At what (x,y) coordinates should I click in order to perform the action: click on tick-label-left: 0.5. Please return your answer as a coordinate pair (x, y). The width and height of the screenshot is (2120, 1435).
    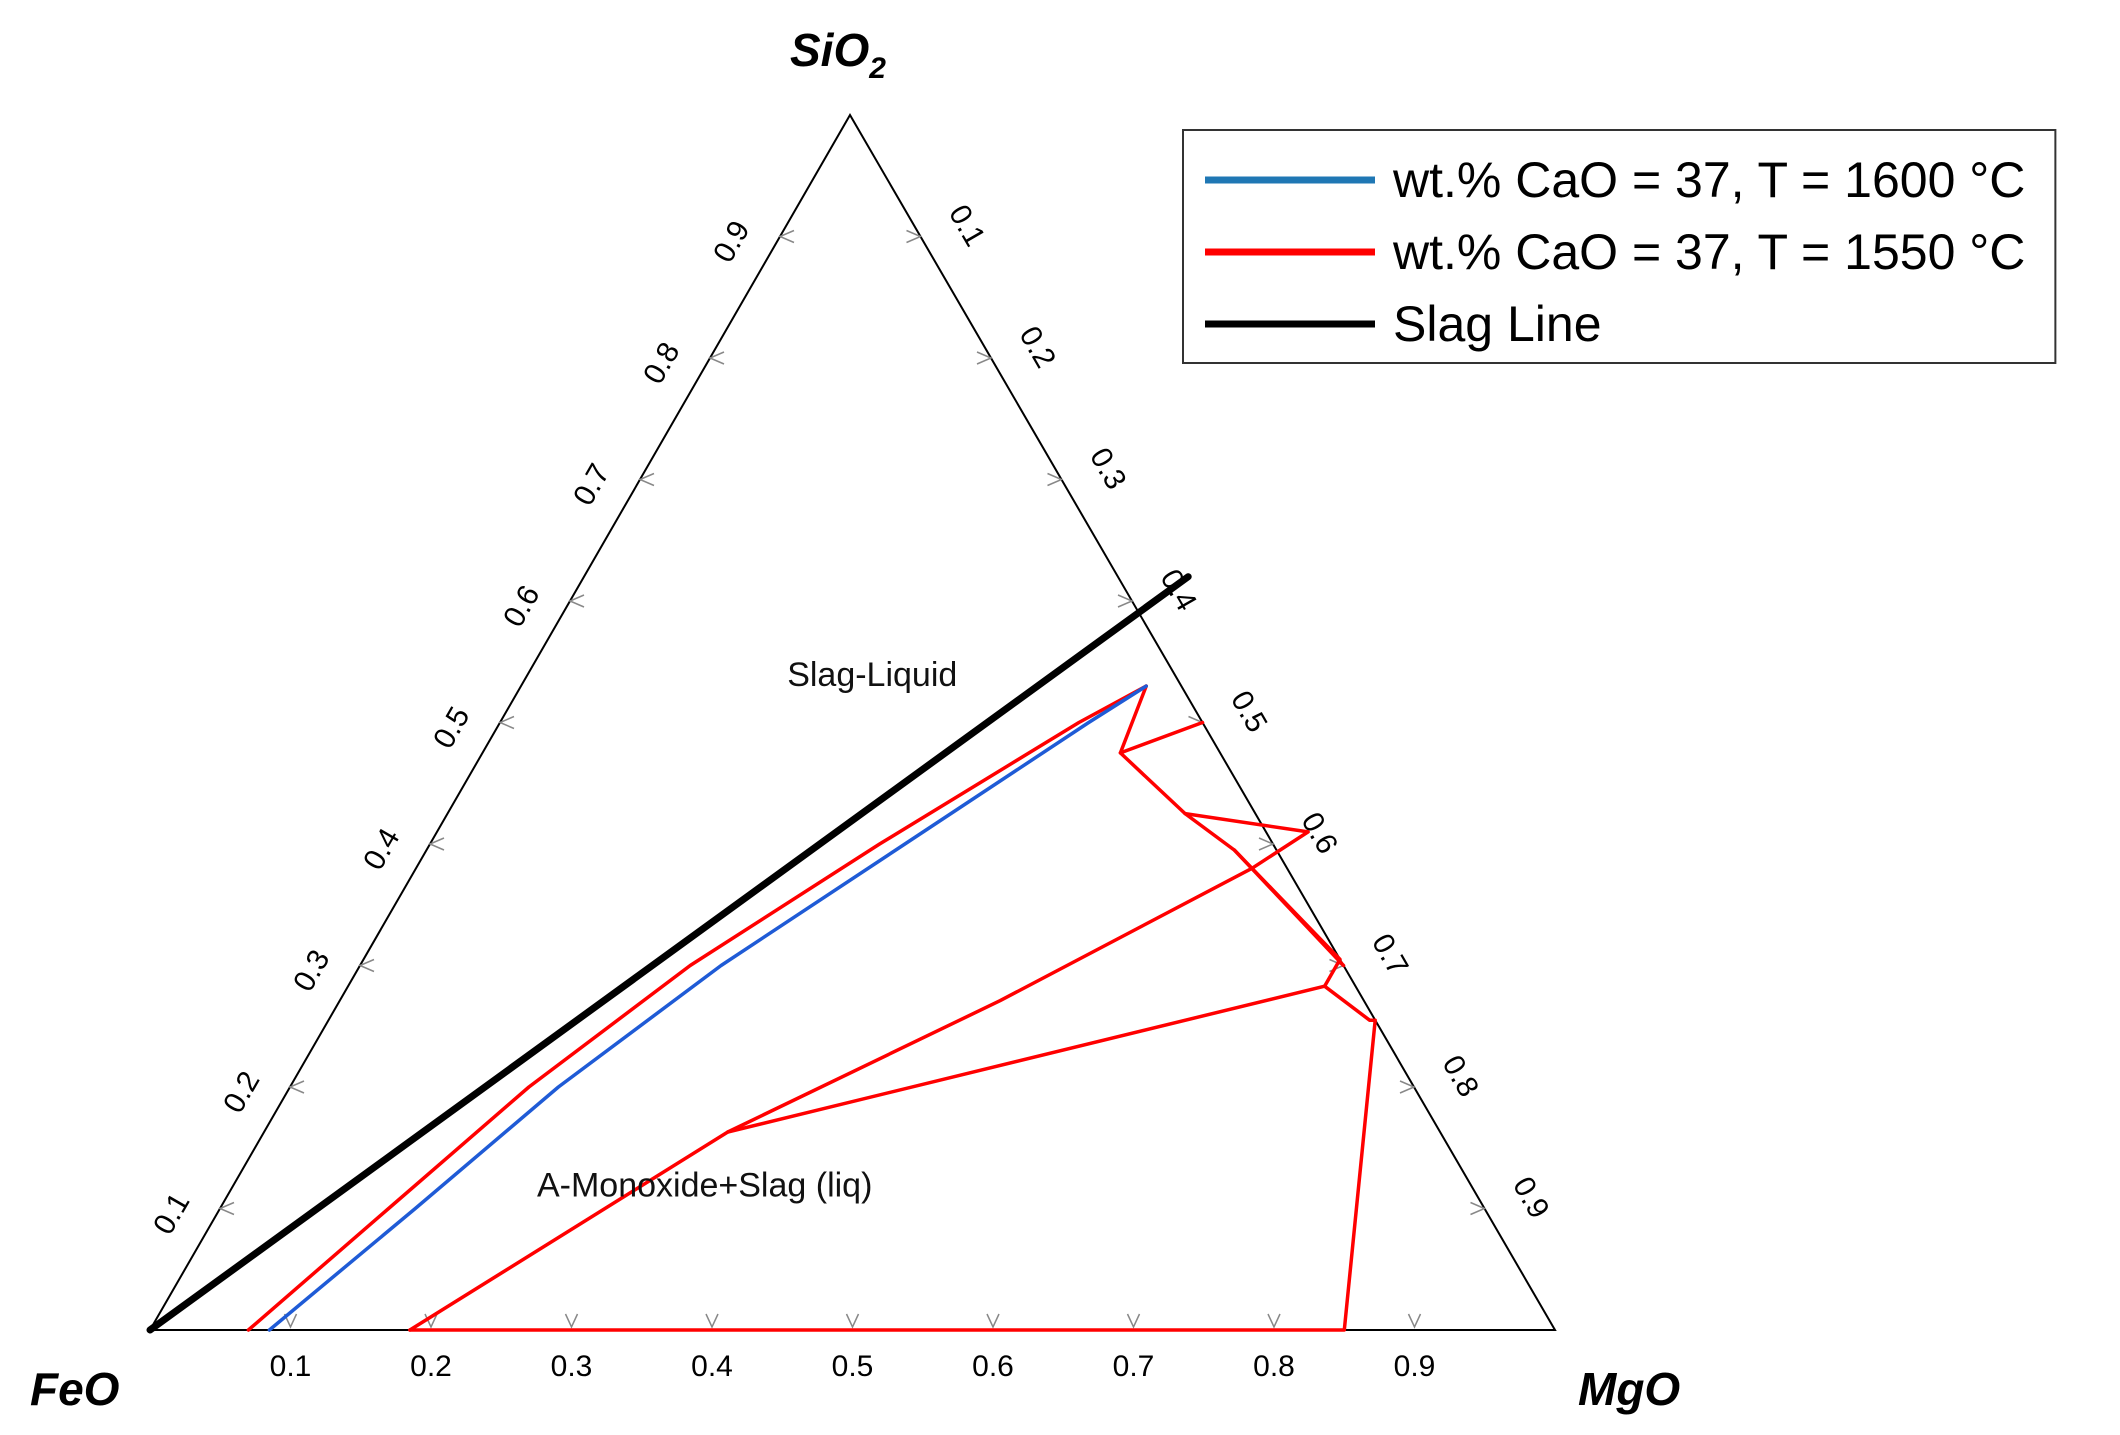
    Looking at the image, I should click on (451, 727).